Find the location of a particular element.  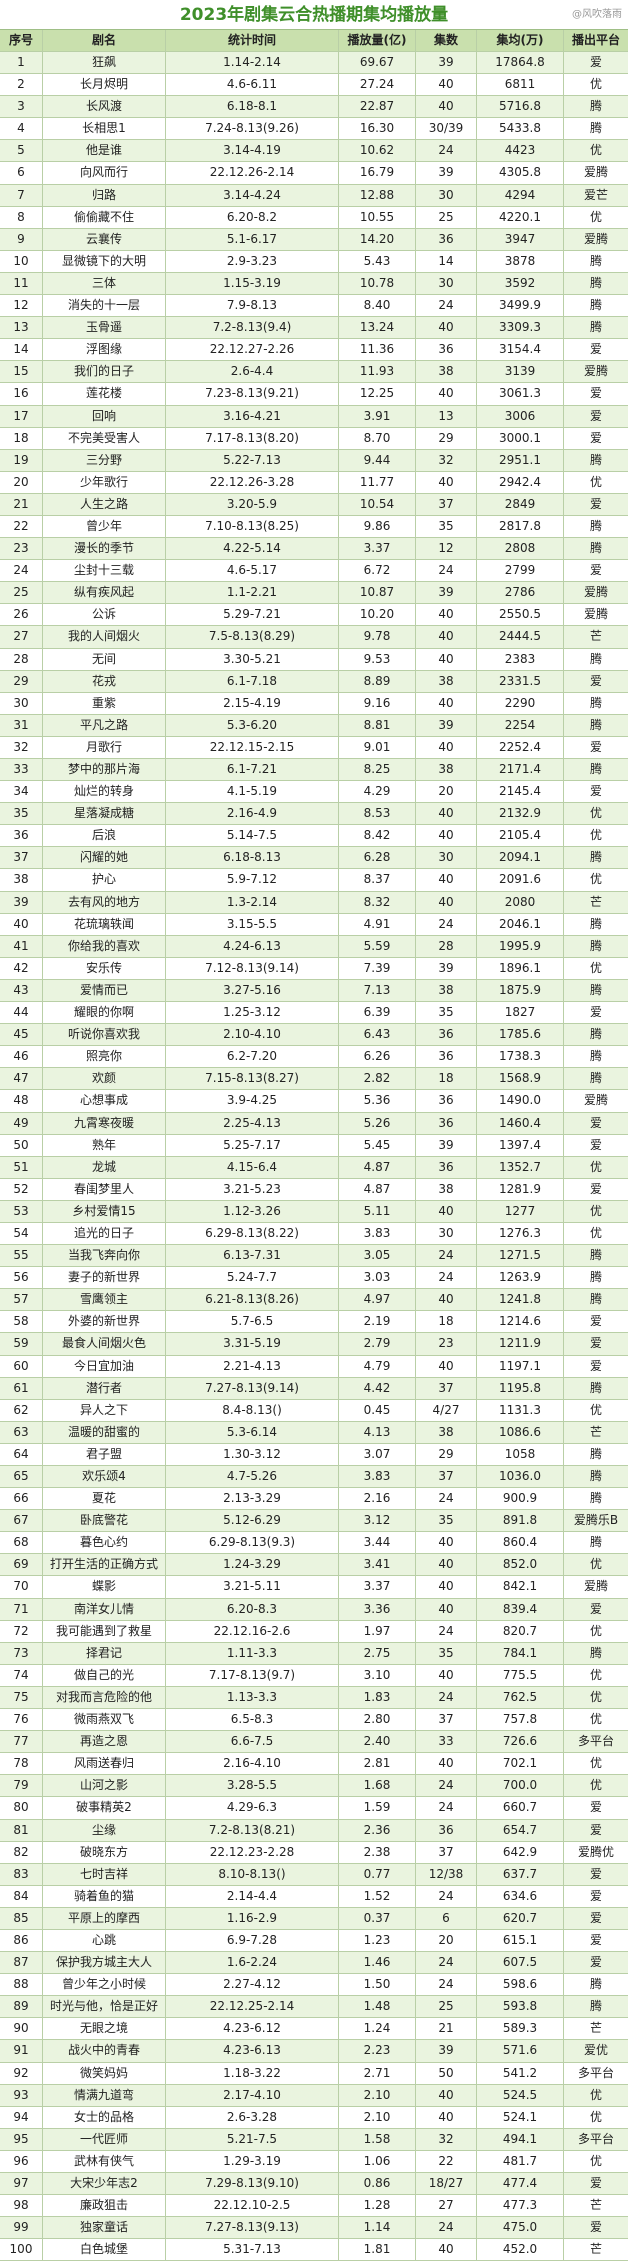

drama-name: 独家童话 is located at coordinates (104, 2228).